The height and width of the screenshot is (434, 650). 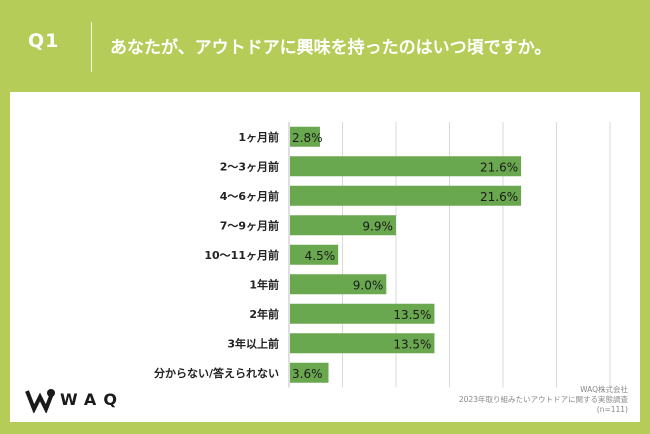 I want to click on value-label: 9.0%, so click(x=368, y=285).